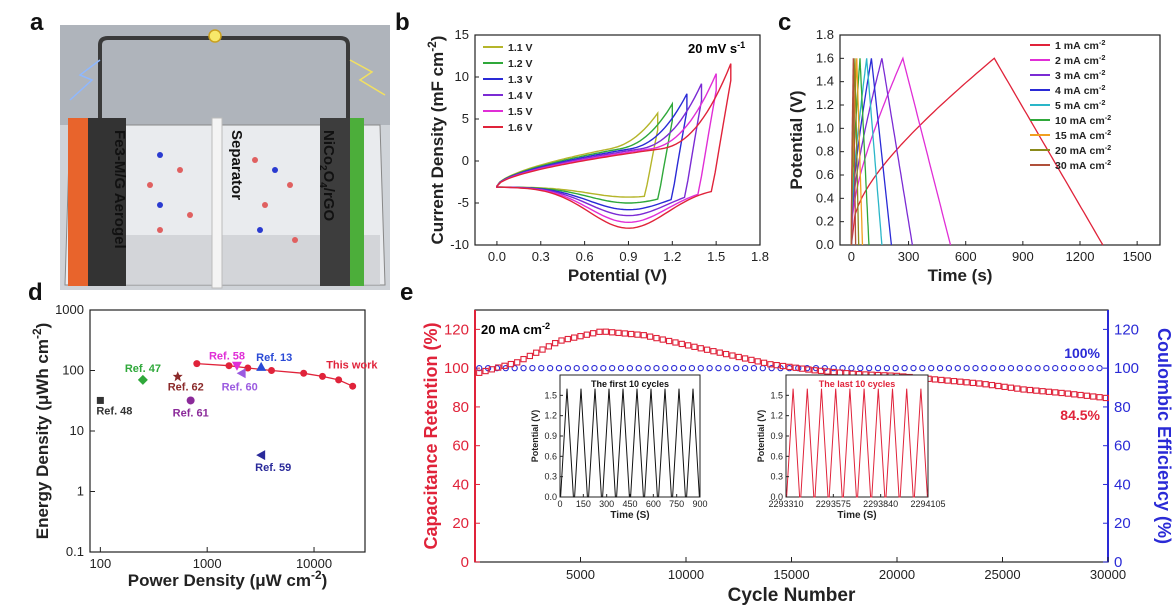 Image resolution: width=1174 pixels, height=606 pixels. I want to click on y-tick-label-right: 80, so click(1122, 407).